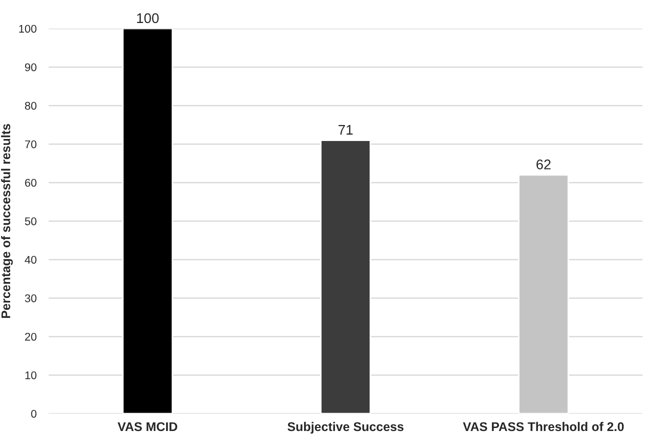 The width and height of the screenshot is (649, 440). I want to click on y-tick-label: 90, so click(30, 67).